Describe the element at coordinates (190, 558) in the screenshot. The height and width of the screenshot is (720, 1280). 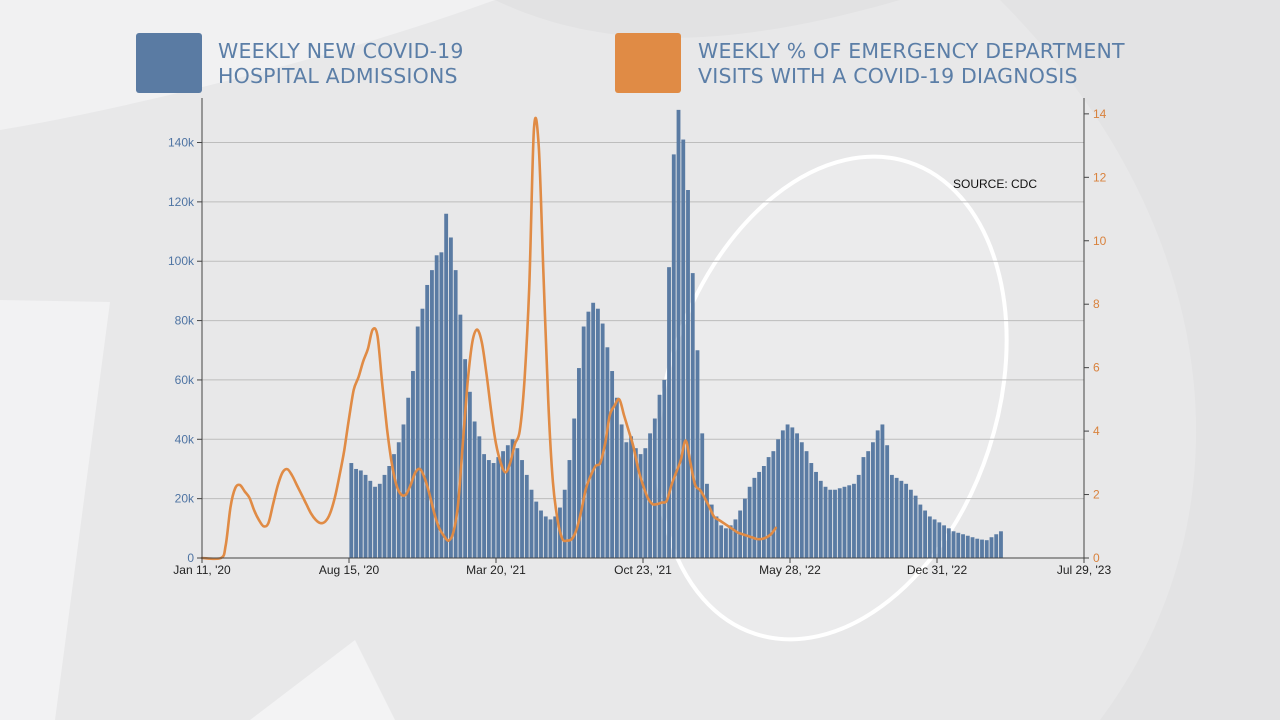
I see `left-tick-label: 0` at that location.